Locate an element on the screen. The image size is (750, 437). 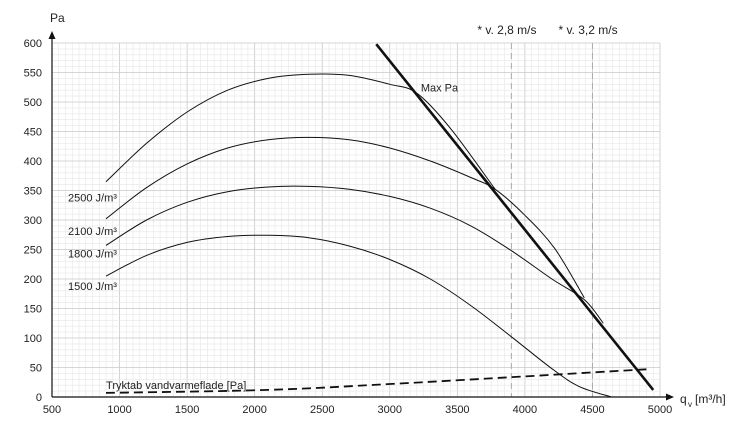
x-axis-title: q v [m³/h] is located at coordinates (703, 400).